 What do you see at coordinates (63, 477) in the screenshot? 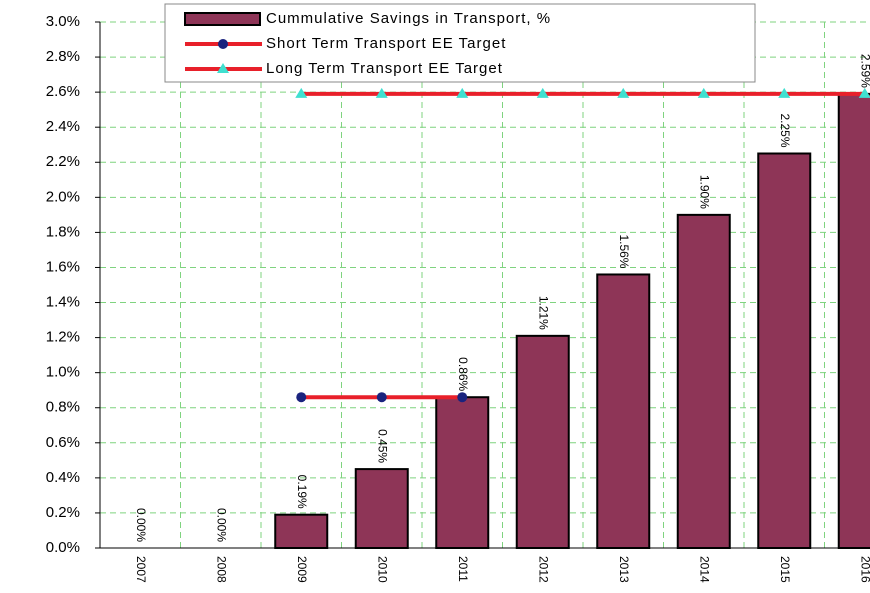
I see `y-tick-label: 0.4%` at bounding box center [63, 477].